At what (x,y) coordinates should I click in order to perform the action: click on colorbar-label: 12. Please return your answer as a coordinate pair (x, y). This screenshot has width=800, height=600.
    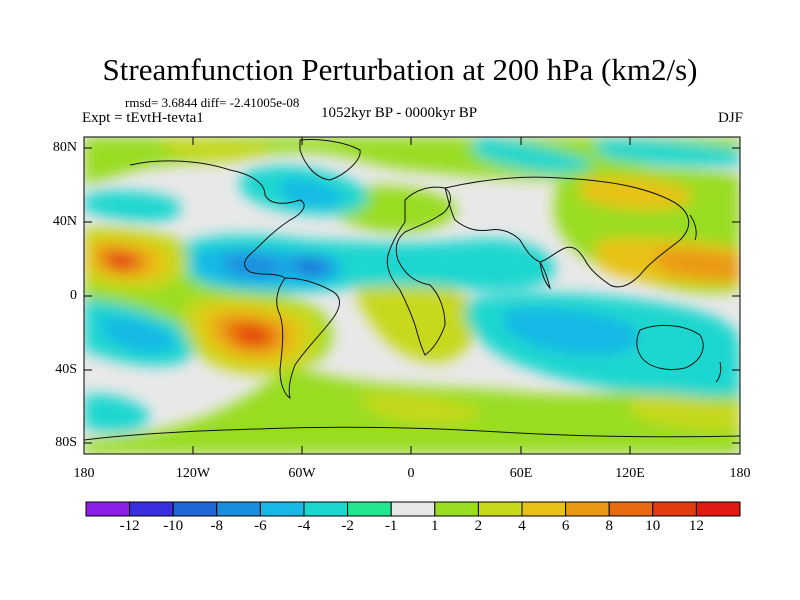
    Looking at the image, I should click on (696, 526).